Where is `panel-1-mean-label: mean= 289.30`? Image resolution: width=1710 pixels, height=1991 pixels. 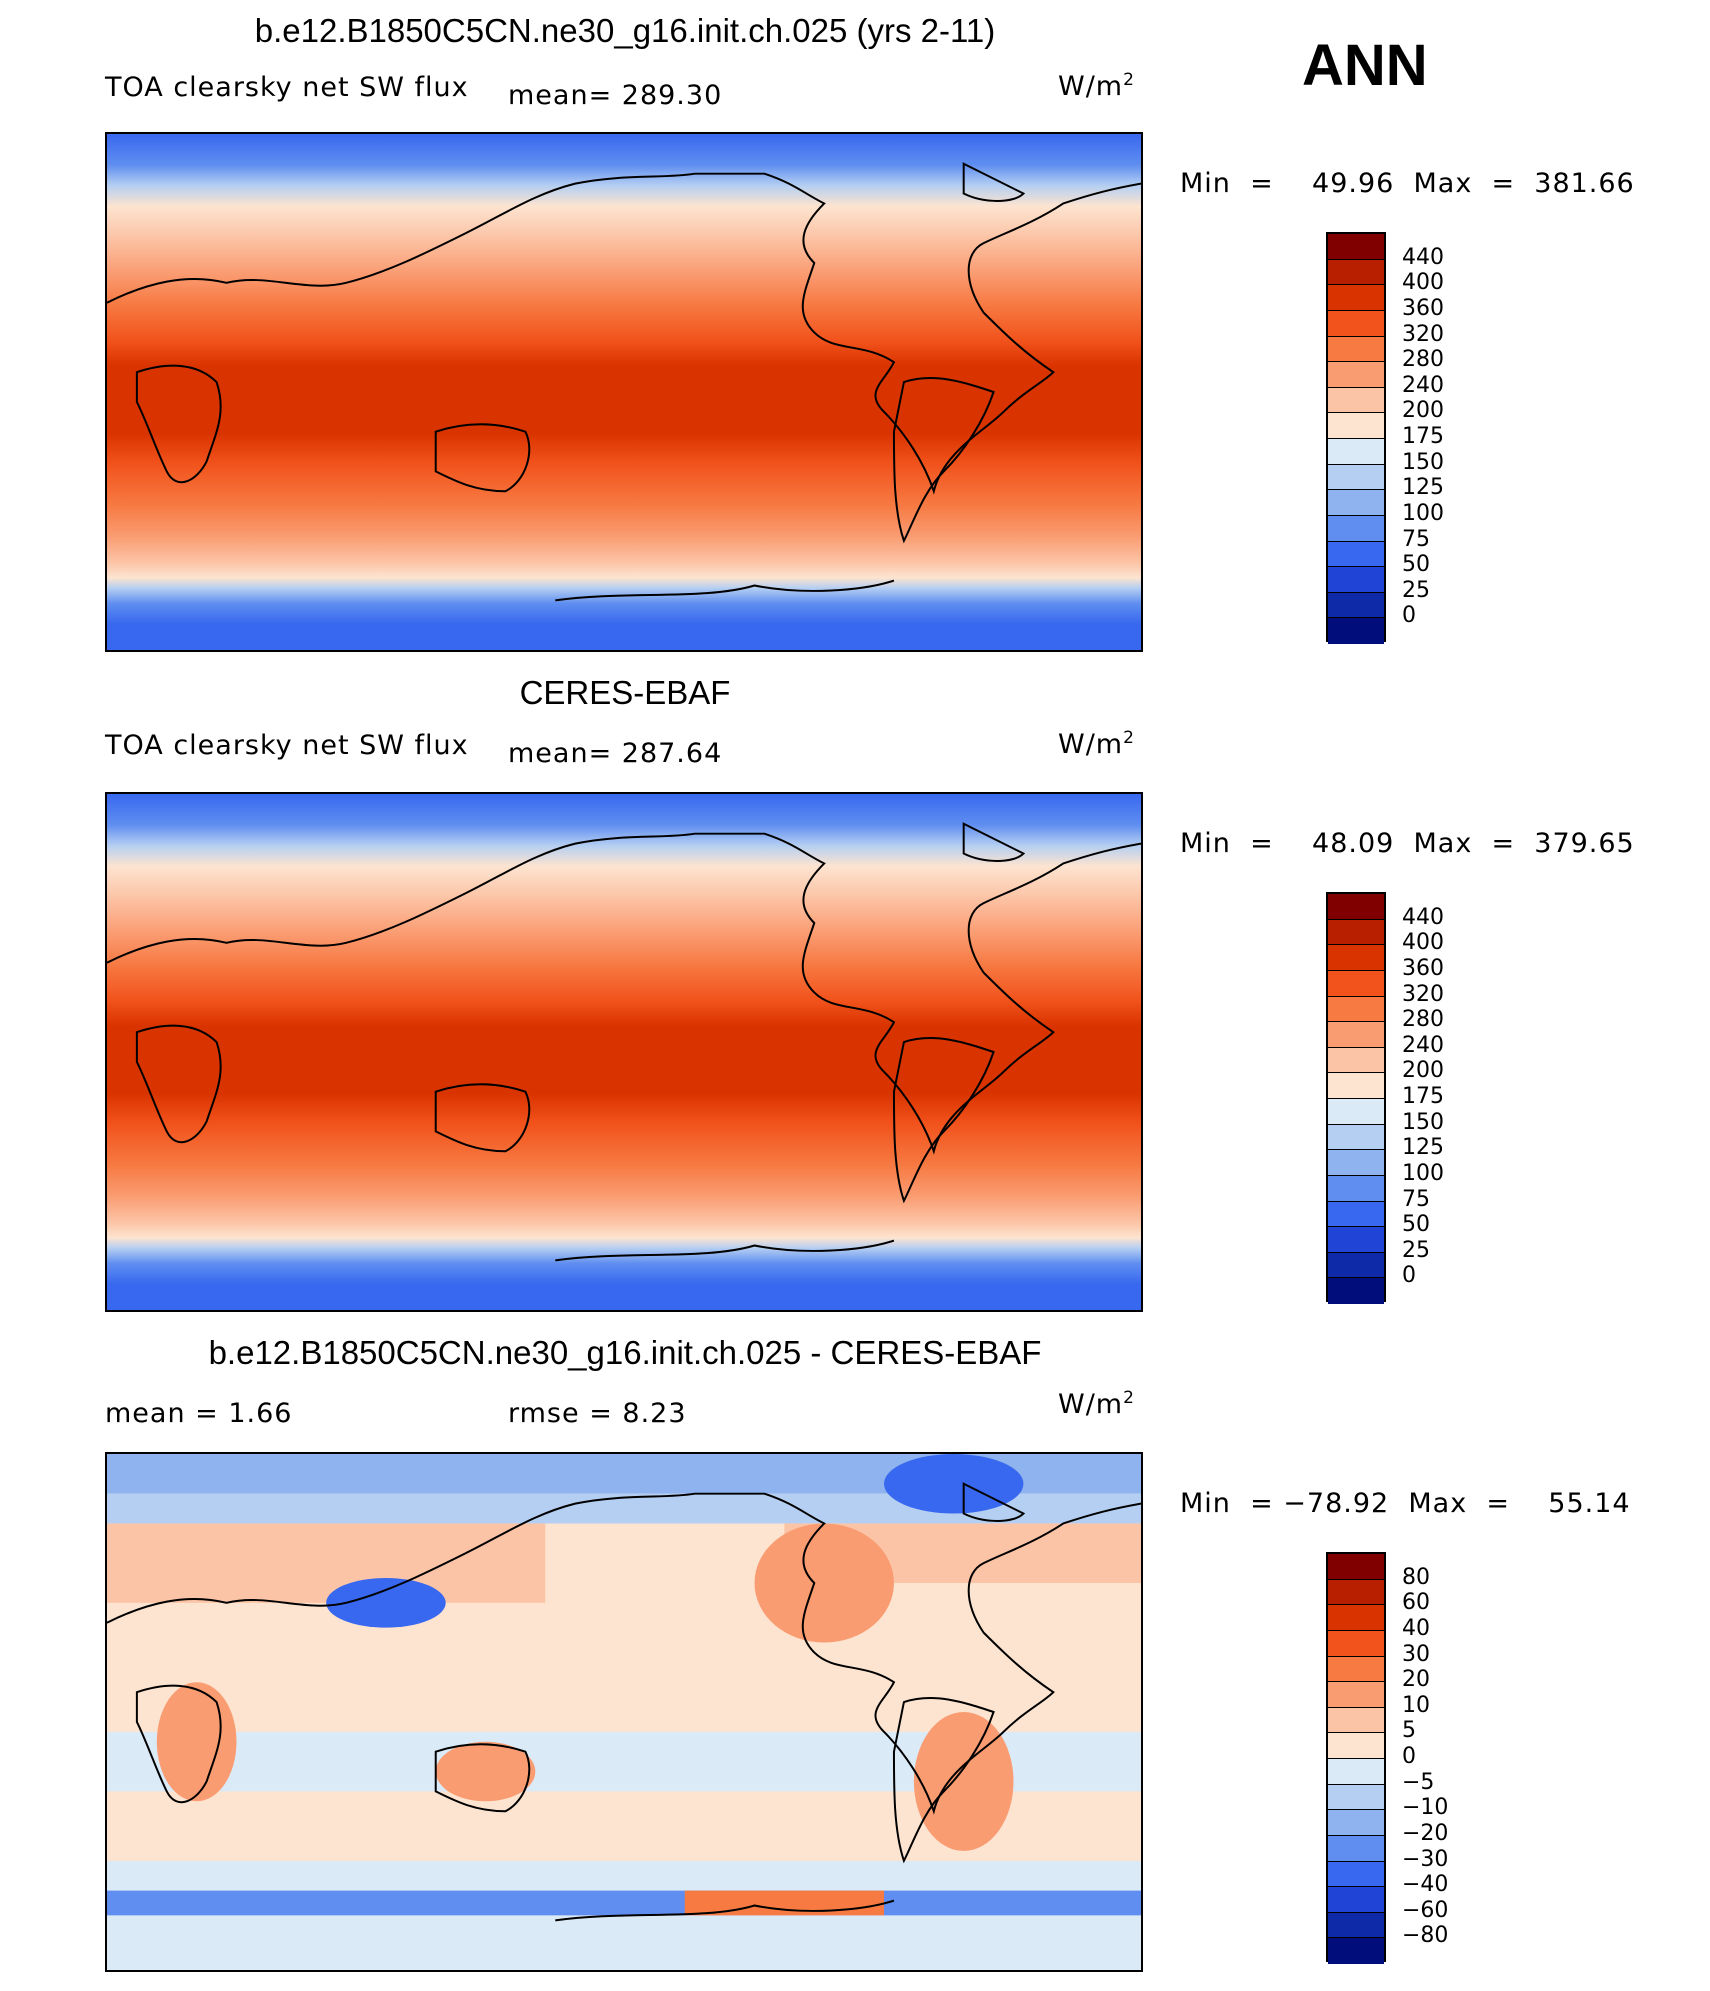 panel-1-mean-label: mean= 289.30 is located at coordinates (615, 95).